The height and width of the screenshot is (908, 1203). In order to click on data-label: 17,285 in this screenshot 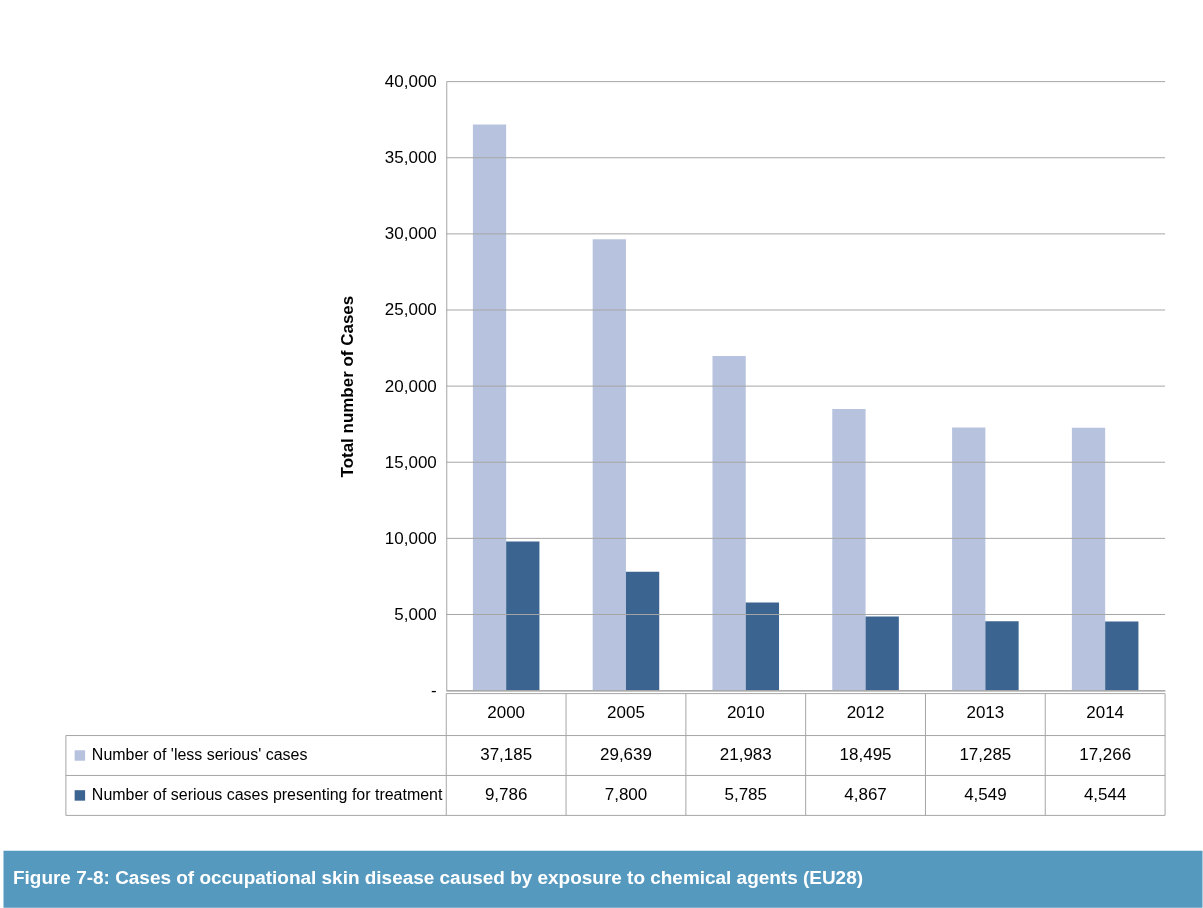, I will do `click(985, 755)`.